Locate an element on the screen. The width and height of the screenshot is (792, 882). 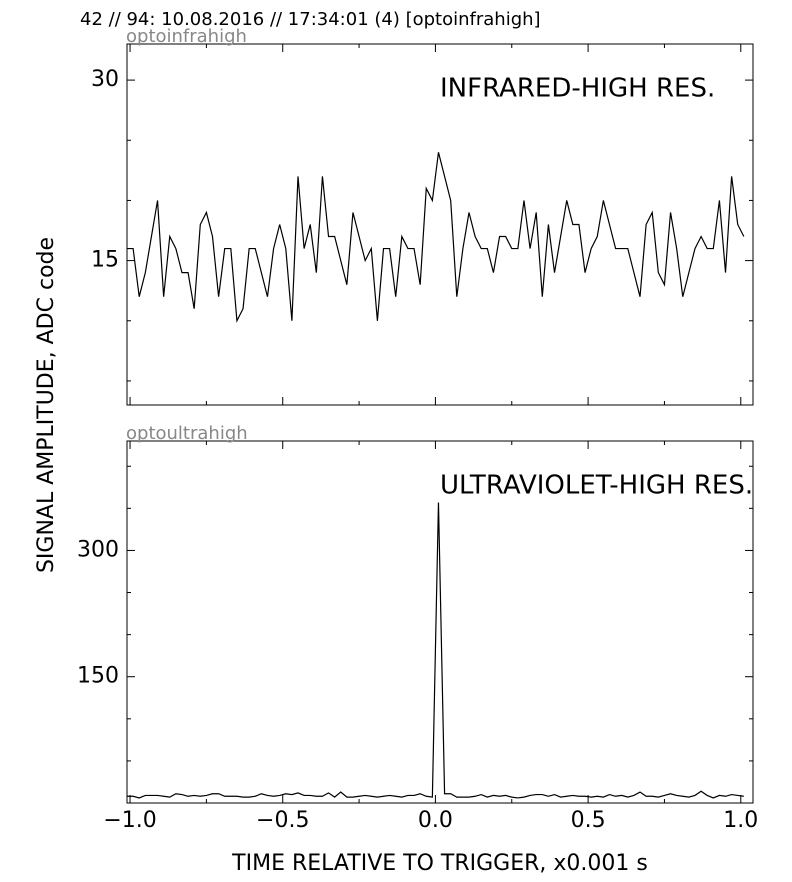
x-tick-label: 0.0 is located at coordinates (435, 820).